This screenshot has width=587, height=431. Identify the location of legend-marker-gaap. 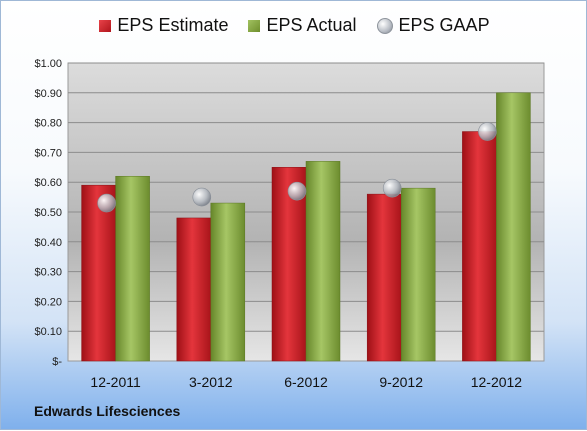
(384, 25).